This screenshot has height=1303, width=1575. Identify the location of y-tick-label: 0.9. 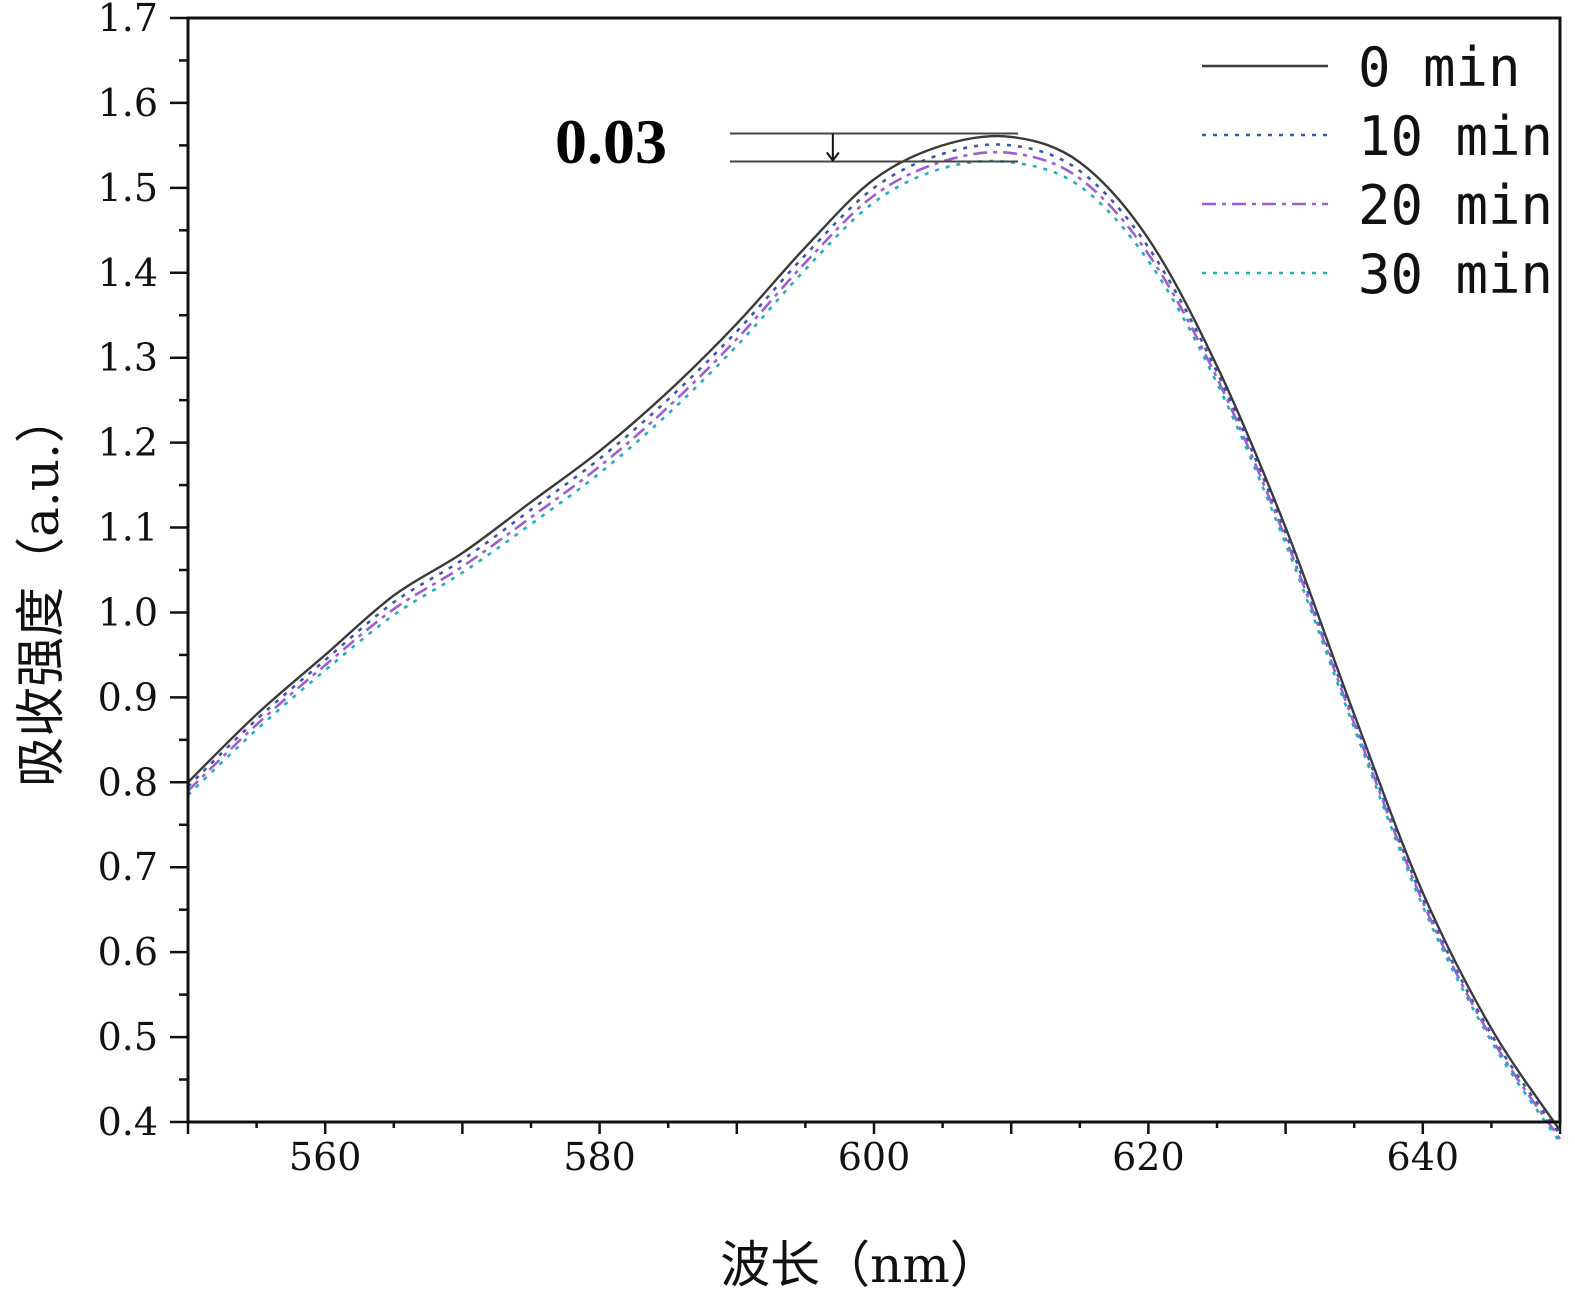
(128, 697).